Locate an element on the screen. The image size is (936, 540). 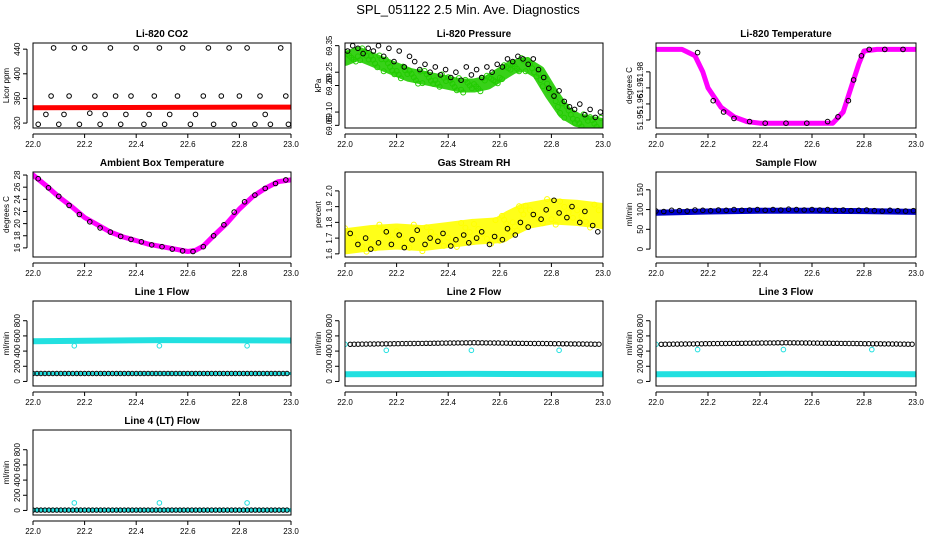
panel-title: Sample Flow is located at coordinates (785, 163).